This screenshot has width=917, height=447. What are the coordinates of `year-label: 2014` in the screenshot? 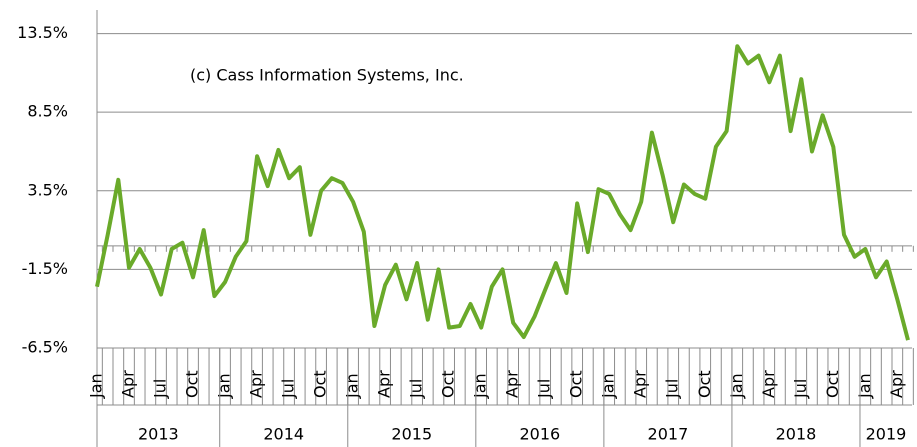 It's located at (283, 434).